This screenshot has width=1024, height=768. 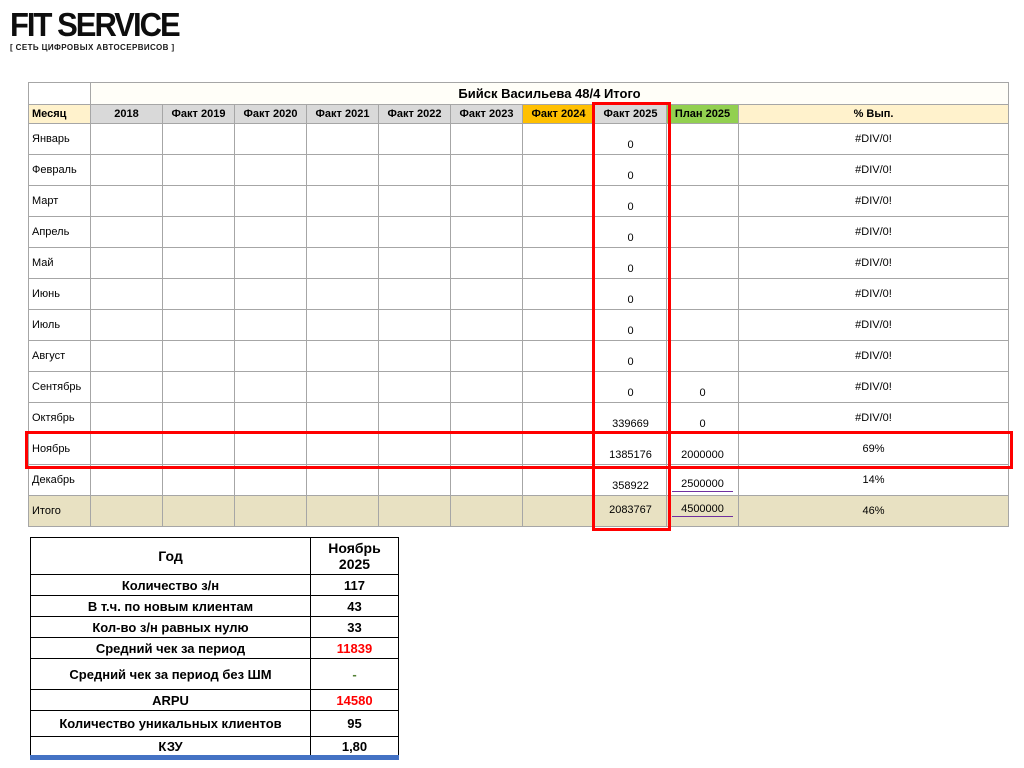 I want to click on summary-value: 117, so click(x=354, y=585).